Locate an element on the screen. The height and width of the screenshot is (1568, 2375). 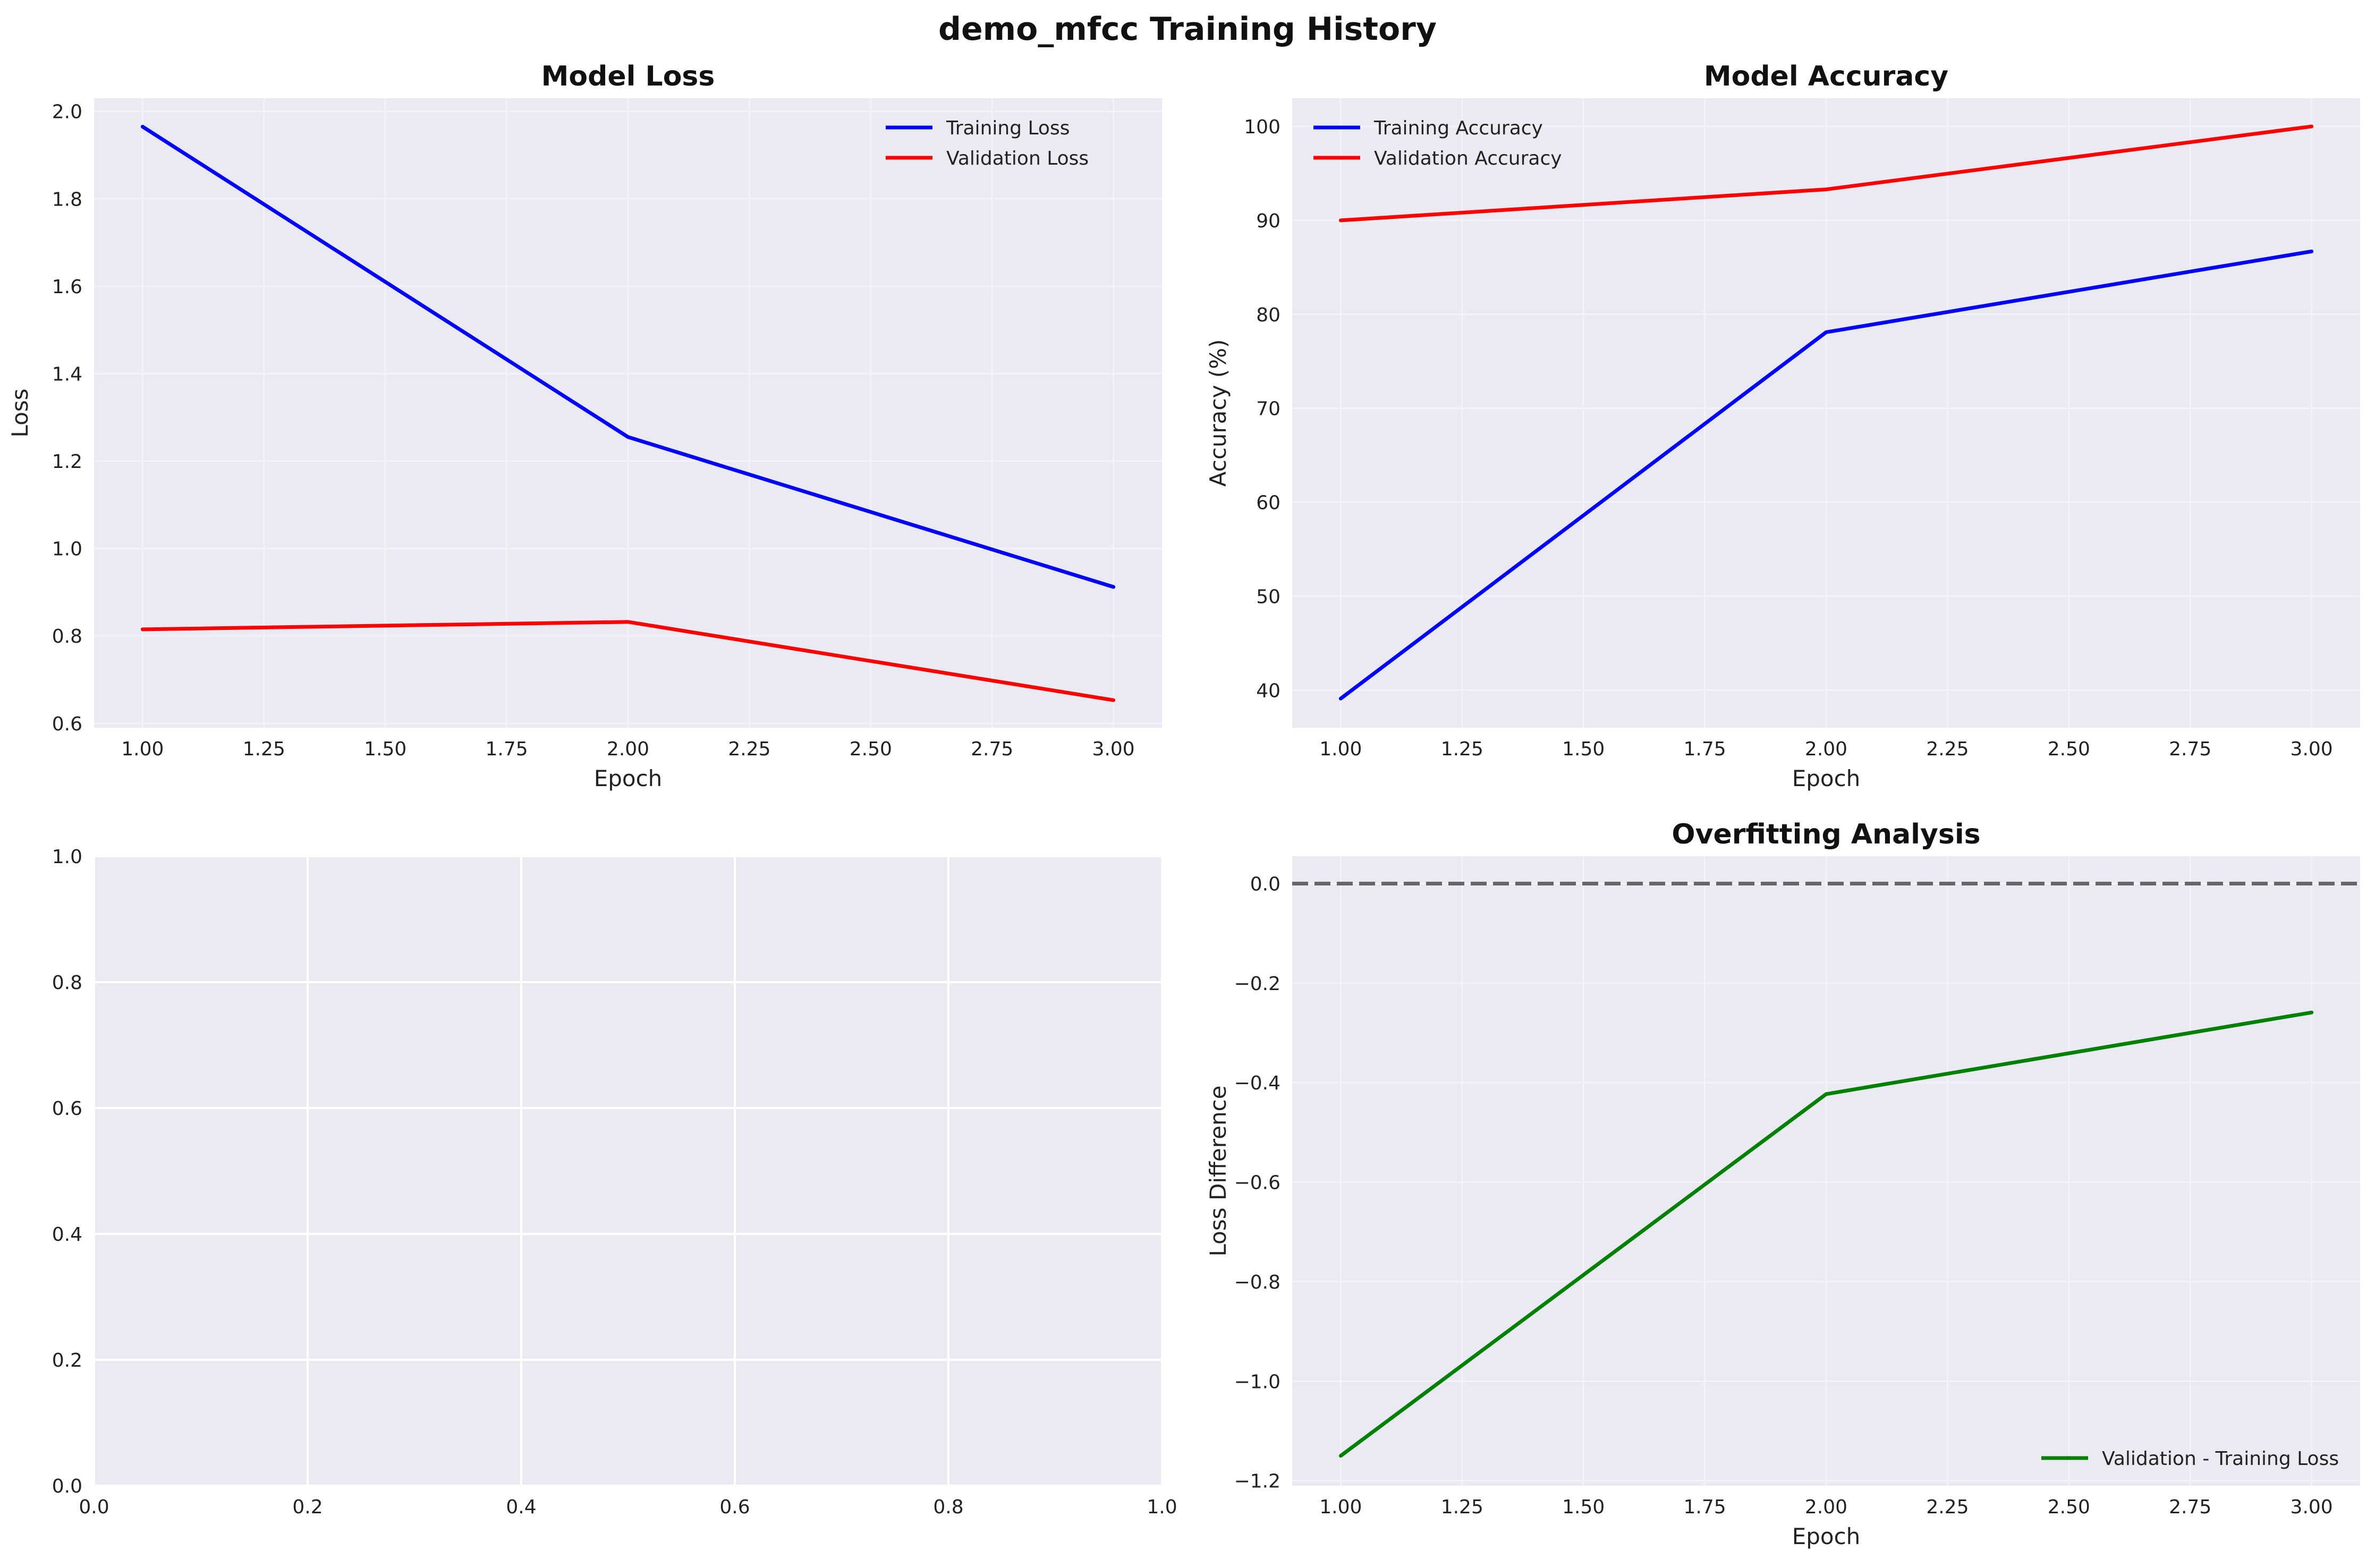
accuracy-x-tick-label: 1.25 is located at coordinates (1462, 749).